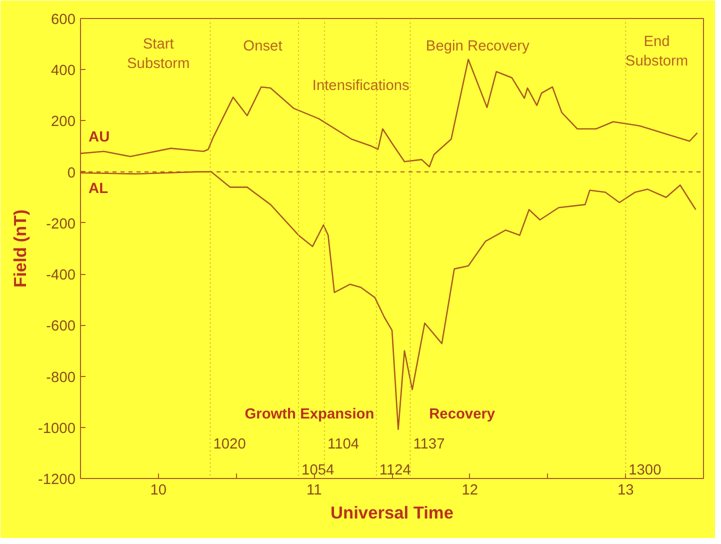  I want to click on annotation: Onset, so click(262, 46).